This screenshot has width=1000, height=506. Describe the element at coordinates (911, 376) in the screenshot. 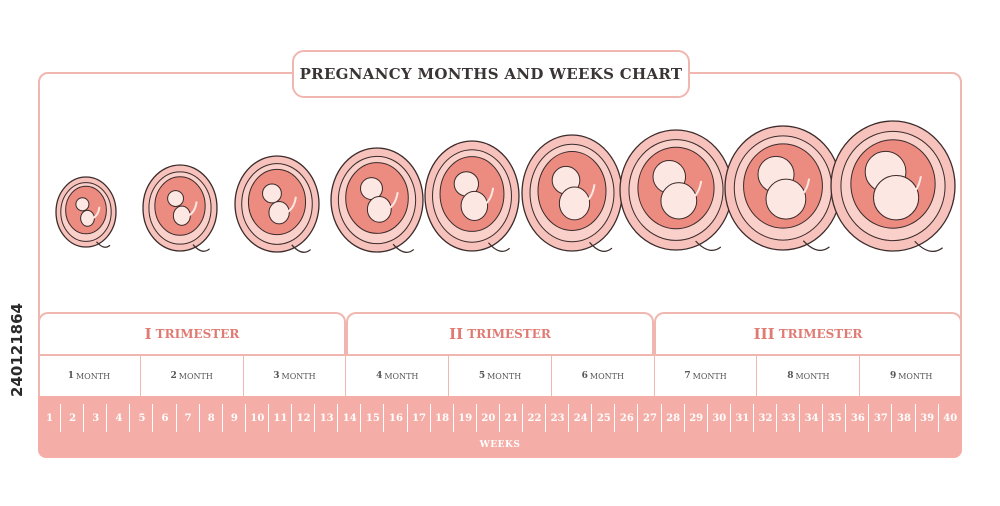

I see `month-cell: 9 MONTH` at that location.